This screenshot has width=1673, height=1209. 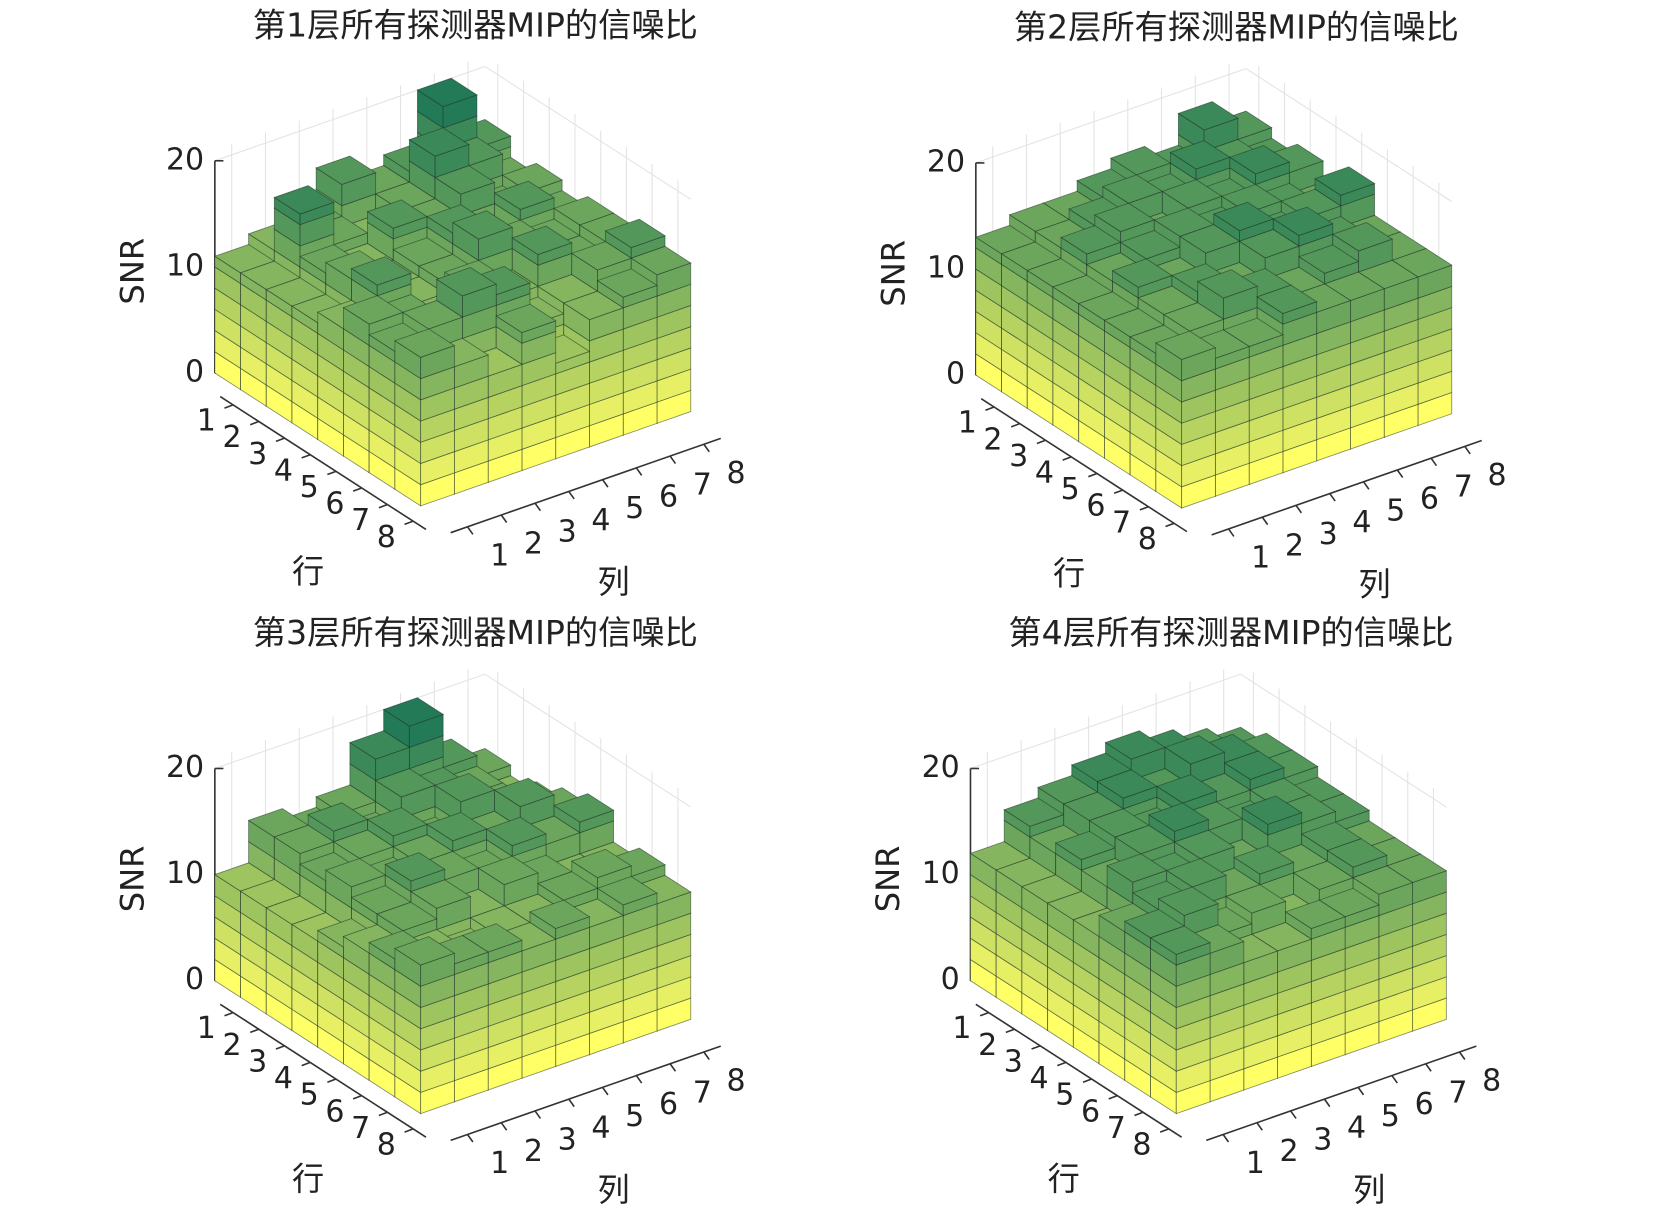 What do you see at coordinates (1230, 632) in the screenshot?
I see `chart-title: 第4层所有探测器MIP的信噪比` at bounding box center [1230, 632].